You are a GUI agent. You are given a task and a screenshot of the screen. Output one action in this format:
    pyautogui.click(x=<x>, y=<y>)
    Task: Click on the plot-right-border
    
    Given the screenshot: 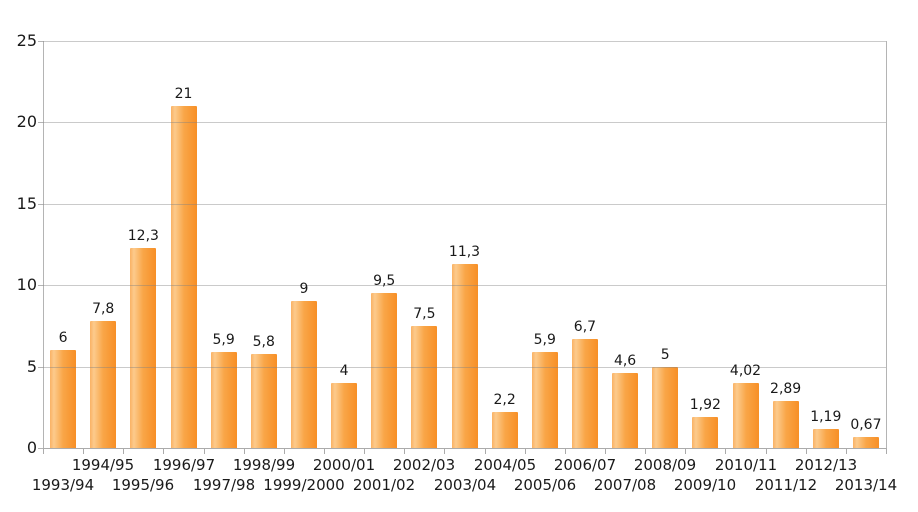 What is the action you would take?
    pyautogui.click(x=886, y=245)
    